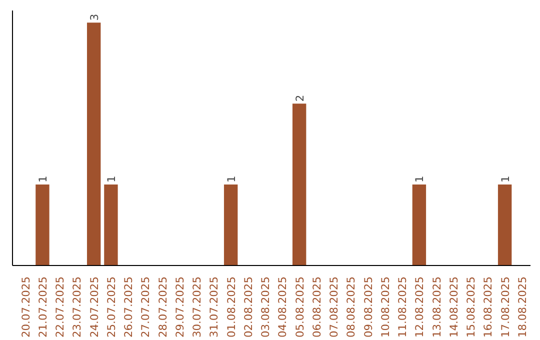 The width and height of the screenshot is (540, 340). Describe the element at coordinates (299, 307) in the screenshot. I see `x-tick-label: 05.08.2025` at that location.